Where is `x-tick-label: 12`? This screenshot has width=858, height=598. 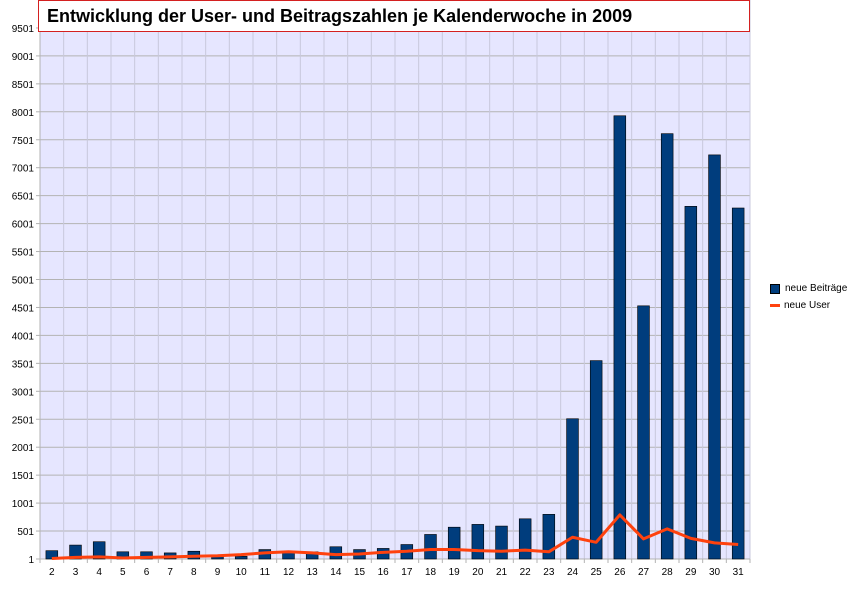 x-tick-label: 12 is located at coordinates (289, 572).